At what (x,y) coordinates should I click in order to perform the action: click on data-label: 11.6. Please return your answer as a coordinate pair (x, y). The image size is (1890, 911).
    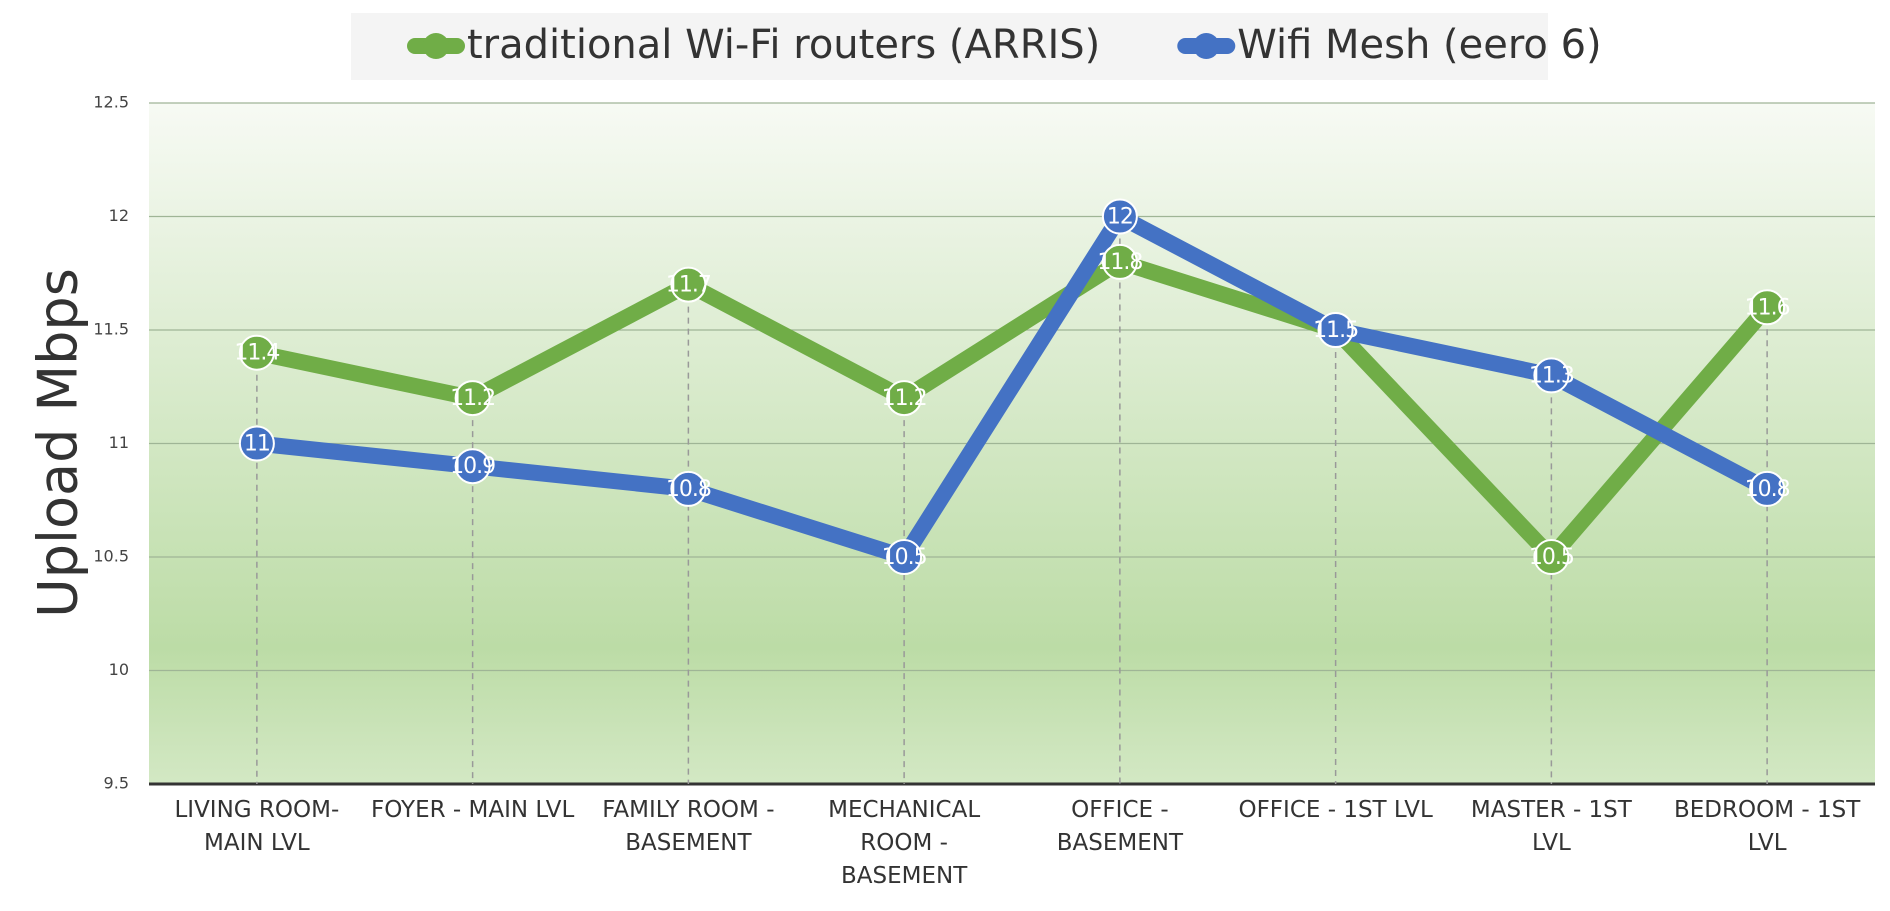
    Looking at the image, I should click on (1767, 307).